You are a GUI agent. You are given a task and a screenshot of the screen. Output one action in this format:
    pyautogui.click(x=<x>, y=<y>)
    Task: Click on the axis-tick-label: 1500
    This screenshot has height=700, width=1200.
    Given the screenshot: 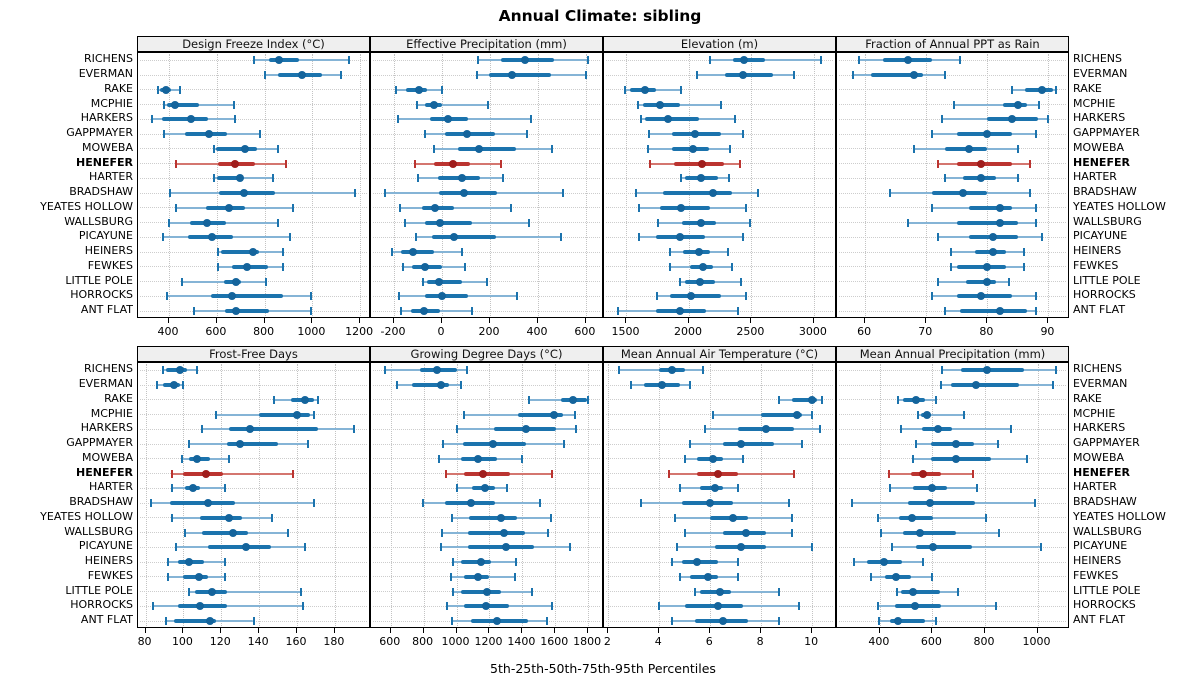 What is the action you would take?
    pyautogui.click(x=625, y=331)
    